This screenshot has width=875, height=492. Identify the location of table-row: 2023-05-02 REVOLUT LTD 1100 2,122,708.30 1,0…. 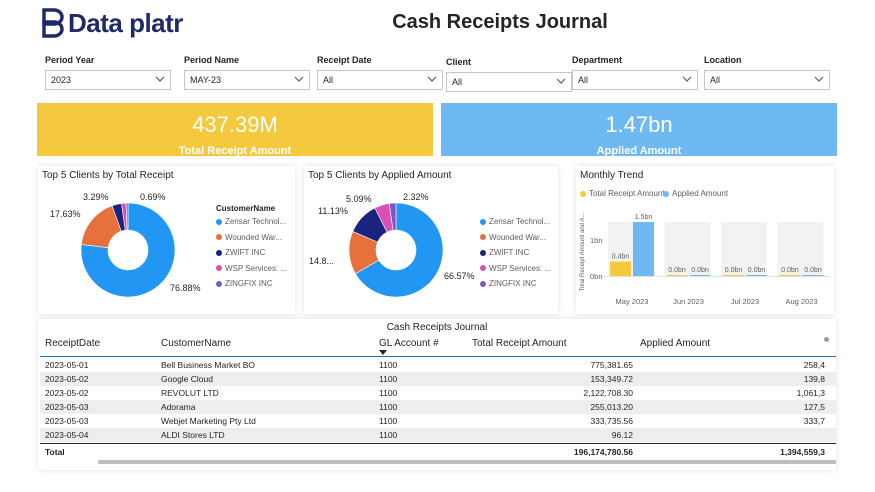
(435, 393).